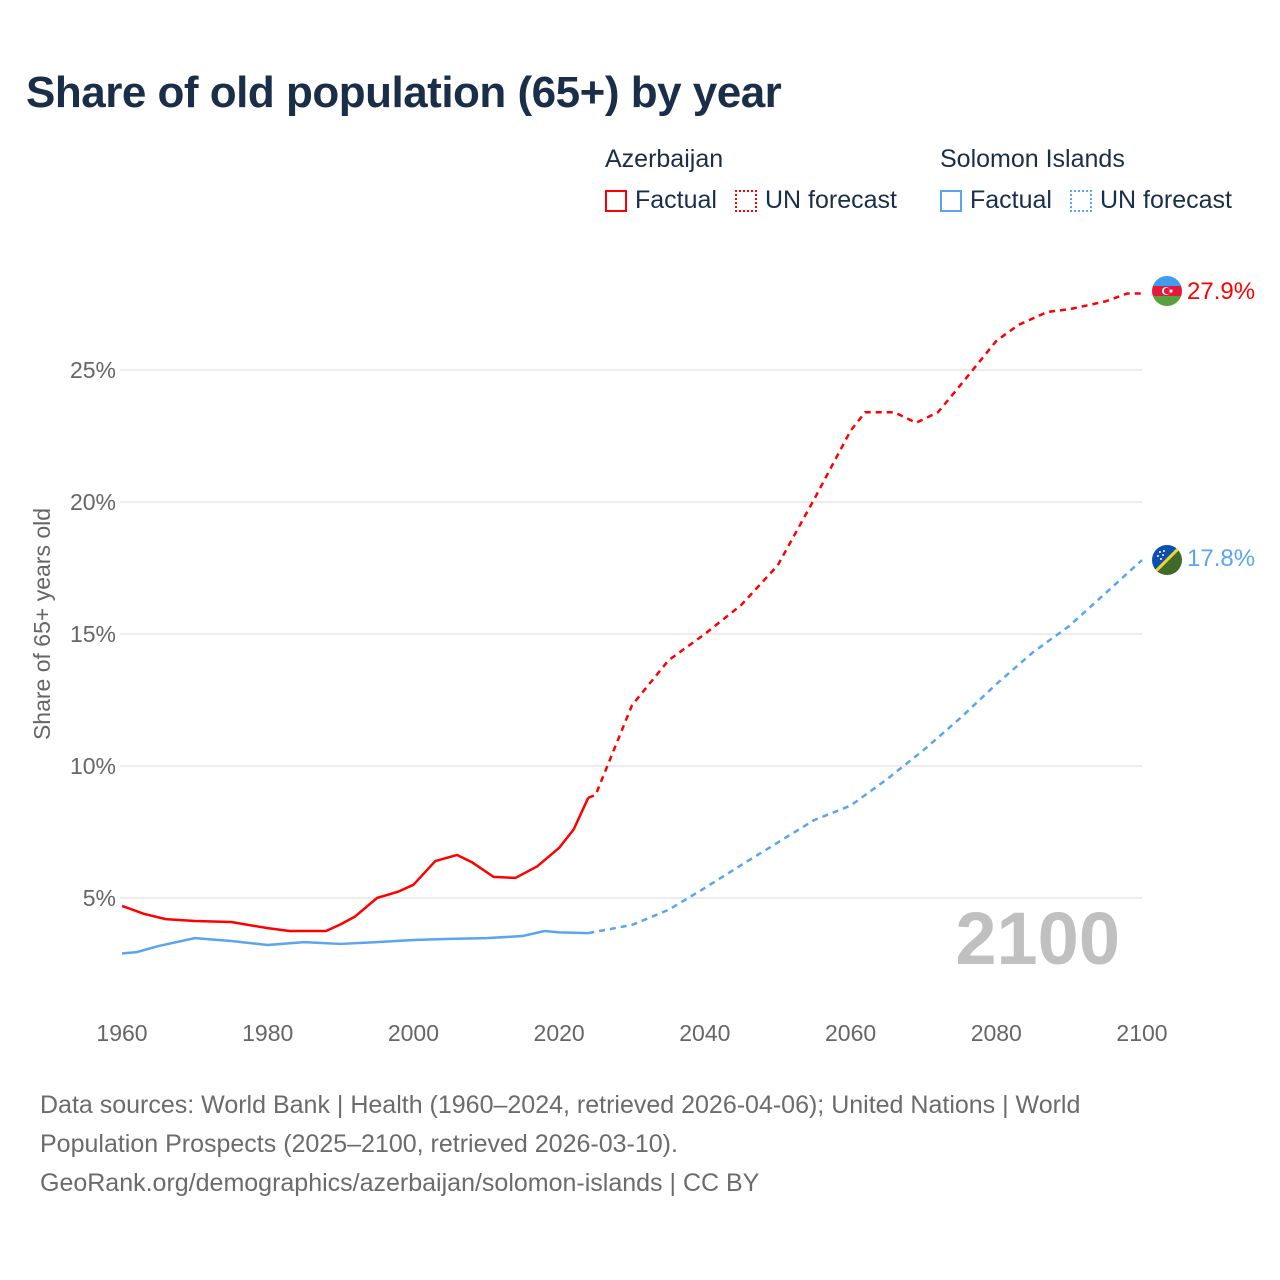 This screenshot has height=1280, width=1280. What do you see at coordinates (1221, 291) in the screenshot?
I see `end-label-azerbaijan: 27.9%` at bounding box center [1221, 291].